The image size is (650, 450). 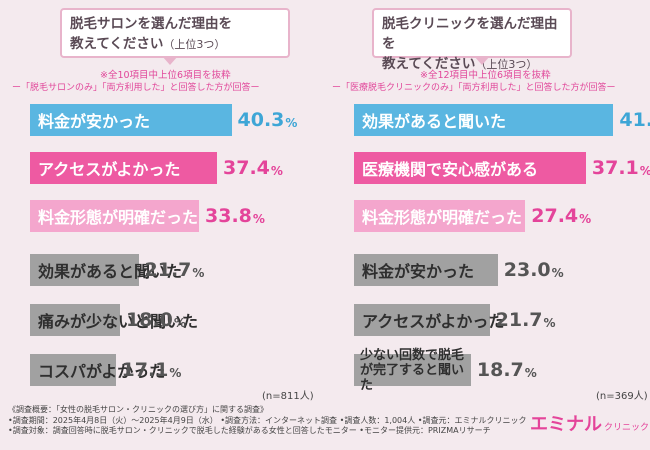 I want to click on value-label-clinic-2: 37.1%, so click(x=621, y=168).